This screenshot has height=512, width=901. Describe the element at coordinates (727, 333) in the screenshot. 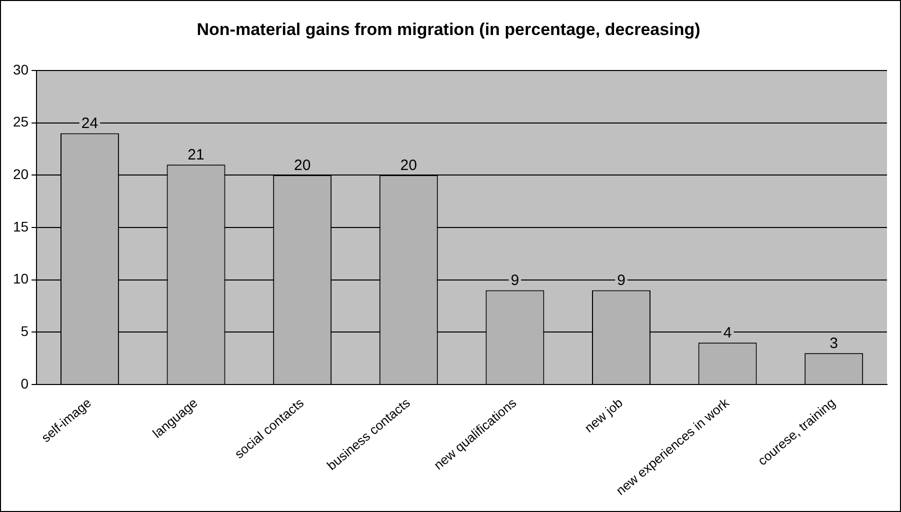

I see `data-label: 4` at that location.